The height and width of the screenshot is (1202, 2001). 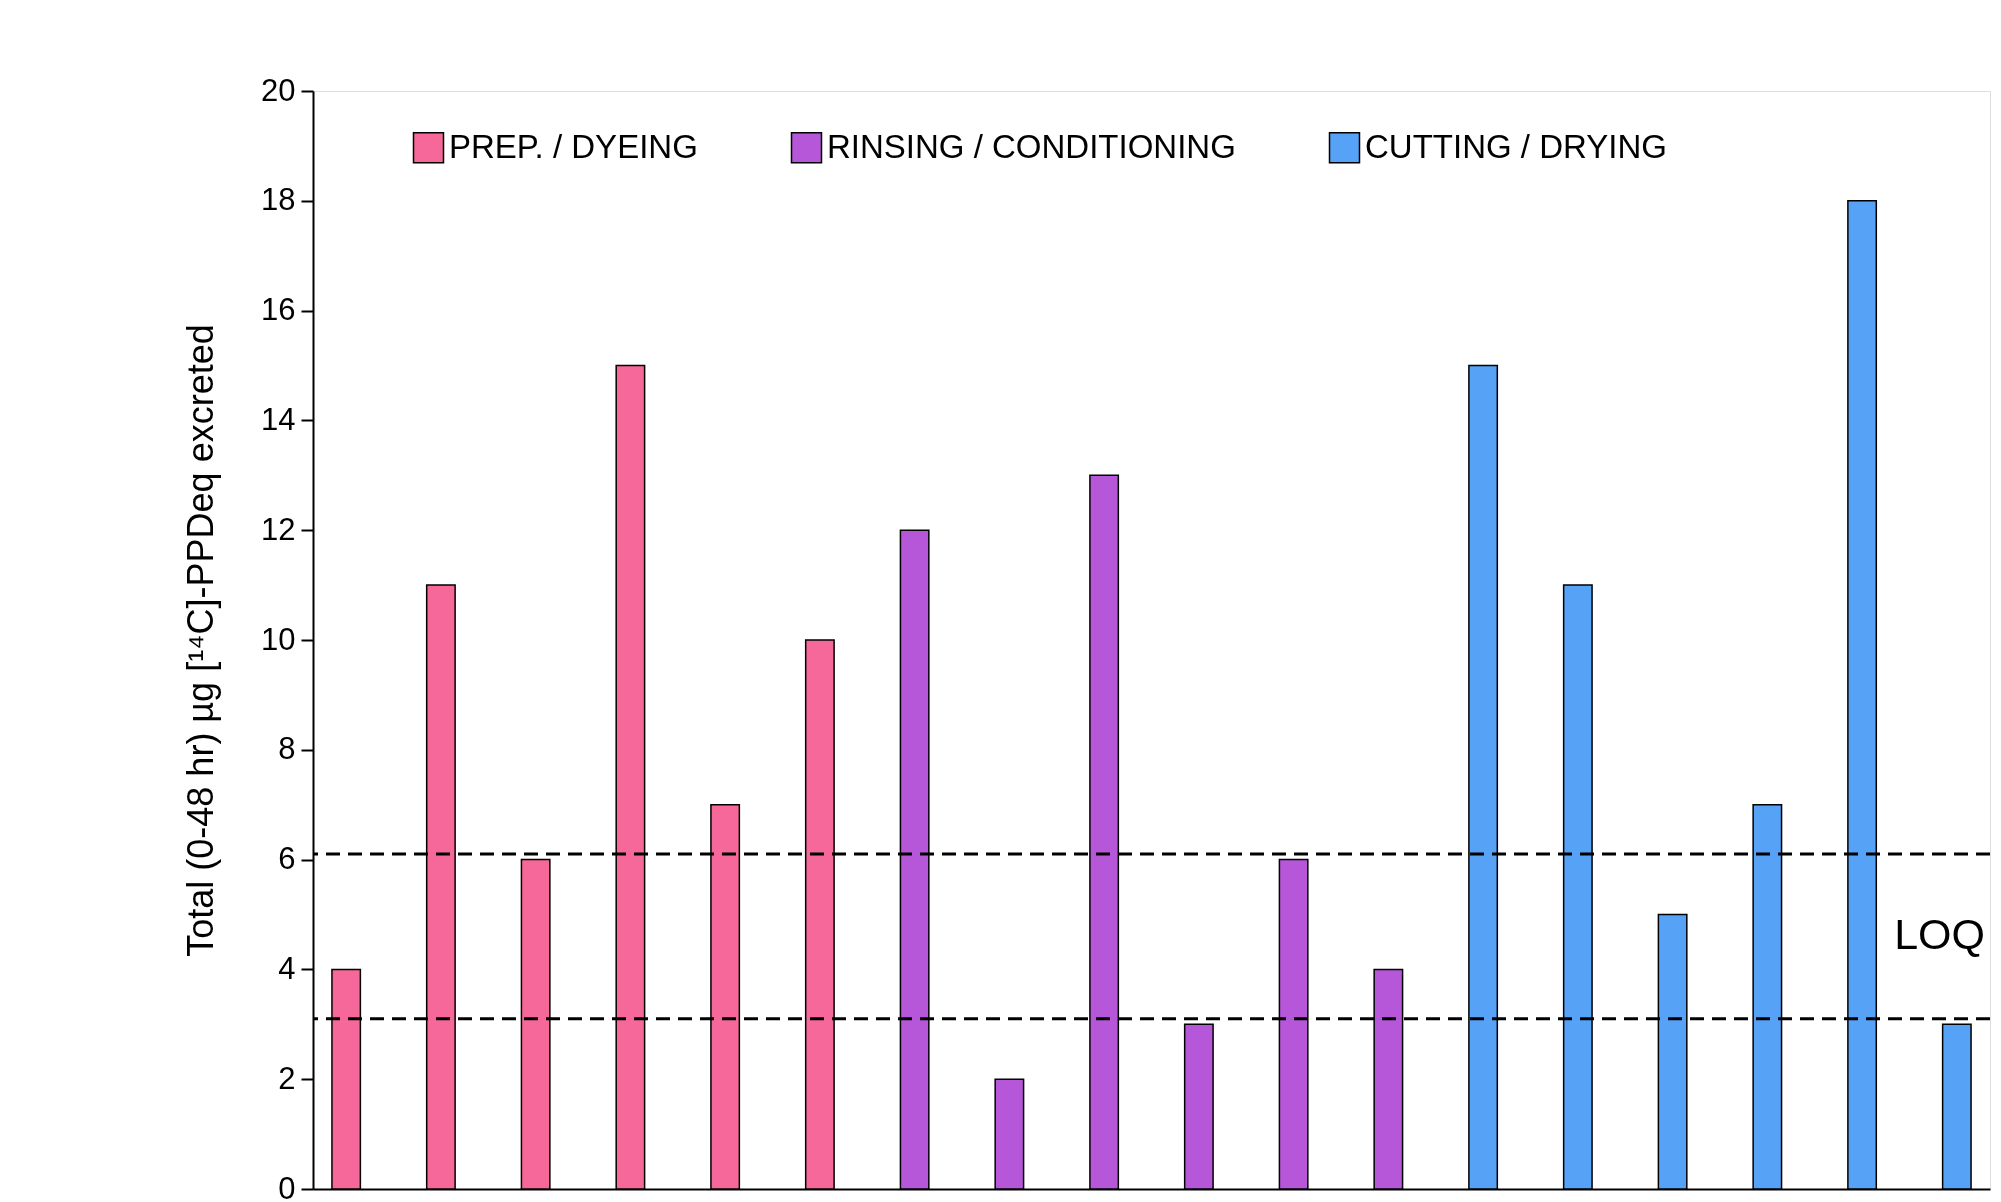 I want to click on y-tick-label: 8, so click(x=287, y=749).